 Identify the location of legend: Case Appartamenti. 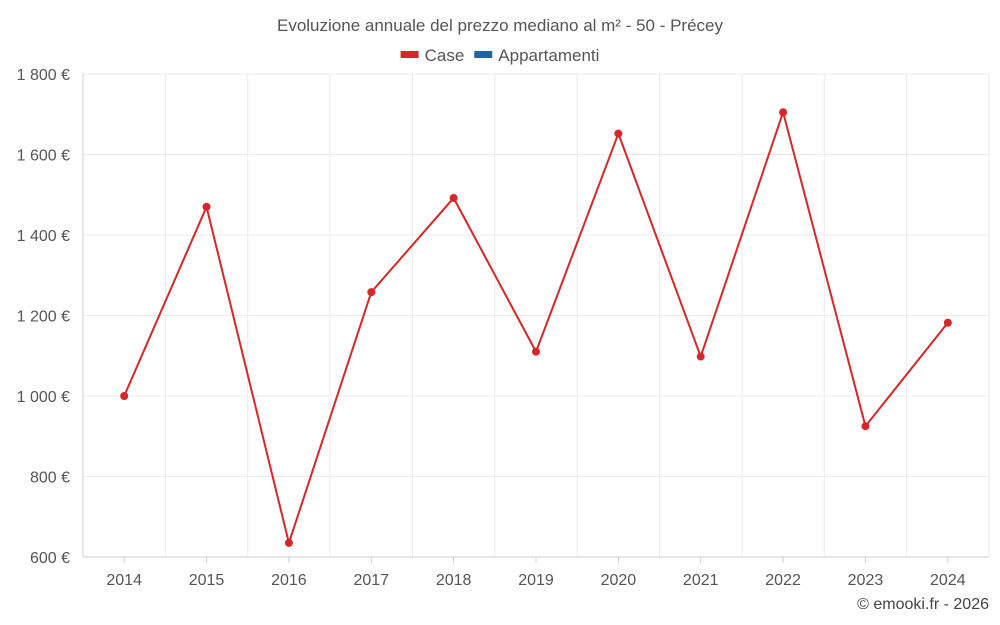
(499, 55).